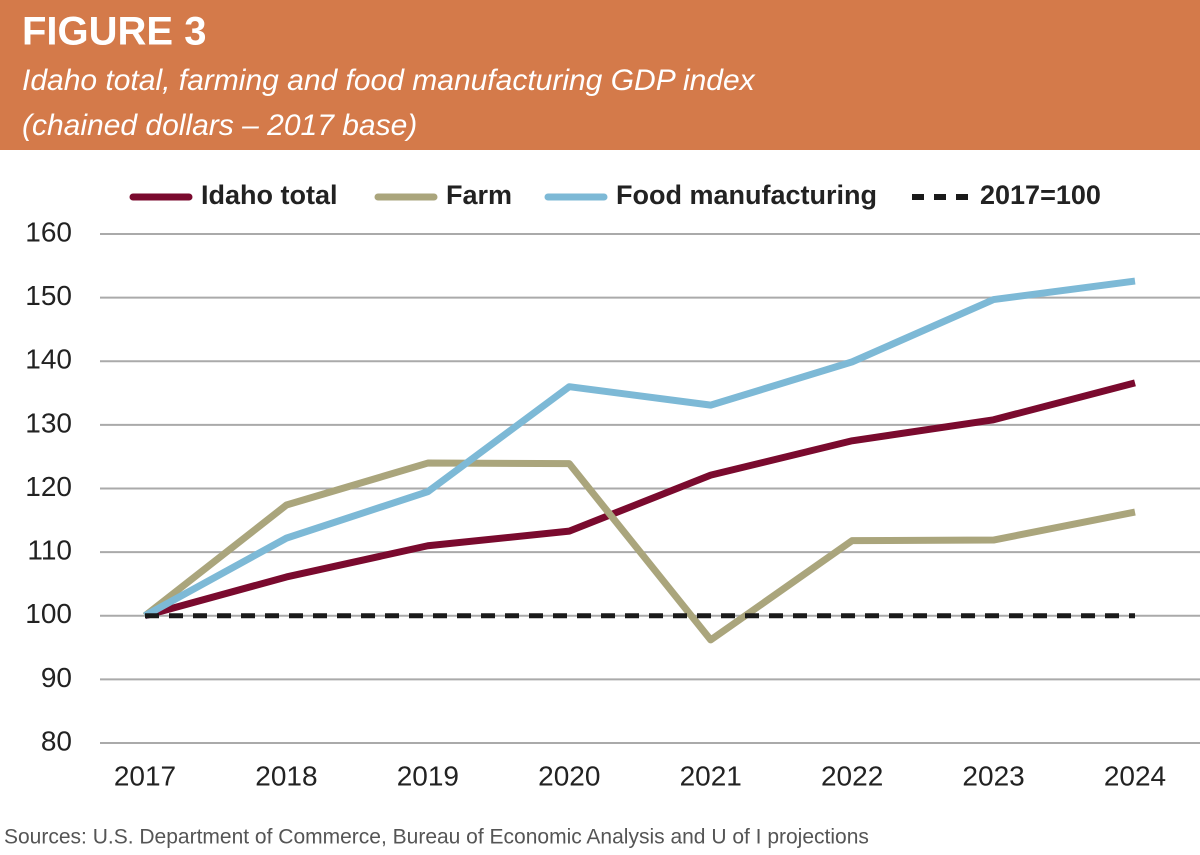 The width and height of the screenshot is (1200, 855). Describe the element at coordinates (1040, 195) in the screenshot. I see `legend-label: 2017=100` at that location.